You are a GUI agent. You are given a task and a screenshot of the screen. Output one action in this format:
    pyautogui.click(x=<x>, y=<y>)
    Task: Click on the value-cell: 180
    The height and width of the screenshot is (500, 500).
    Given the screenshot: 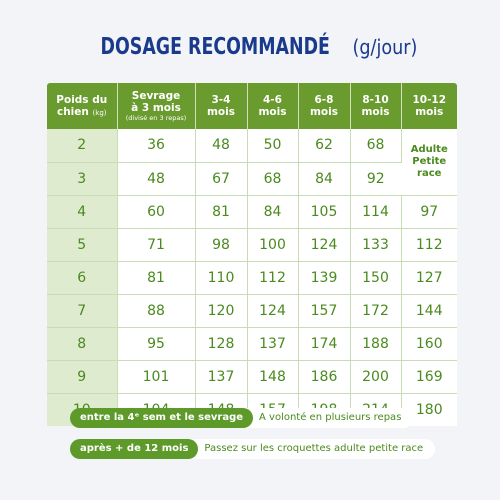 What is the action you would take?
    pyautogui.click(x=429, y=409)
    